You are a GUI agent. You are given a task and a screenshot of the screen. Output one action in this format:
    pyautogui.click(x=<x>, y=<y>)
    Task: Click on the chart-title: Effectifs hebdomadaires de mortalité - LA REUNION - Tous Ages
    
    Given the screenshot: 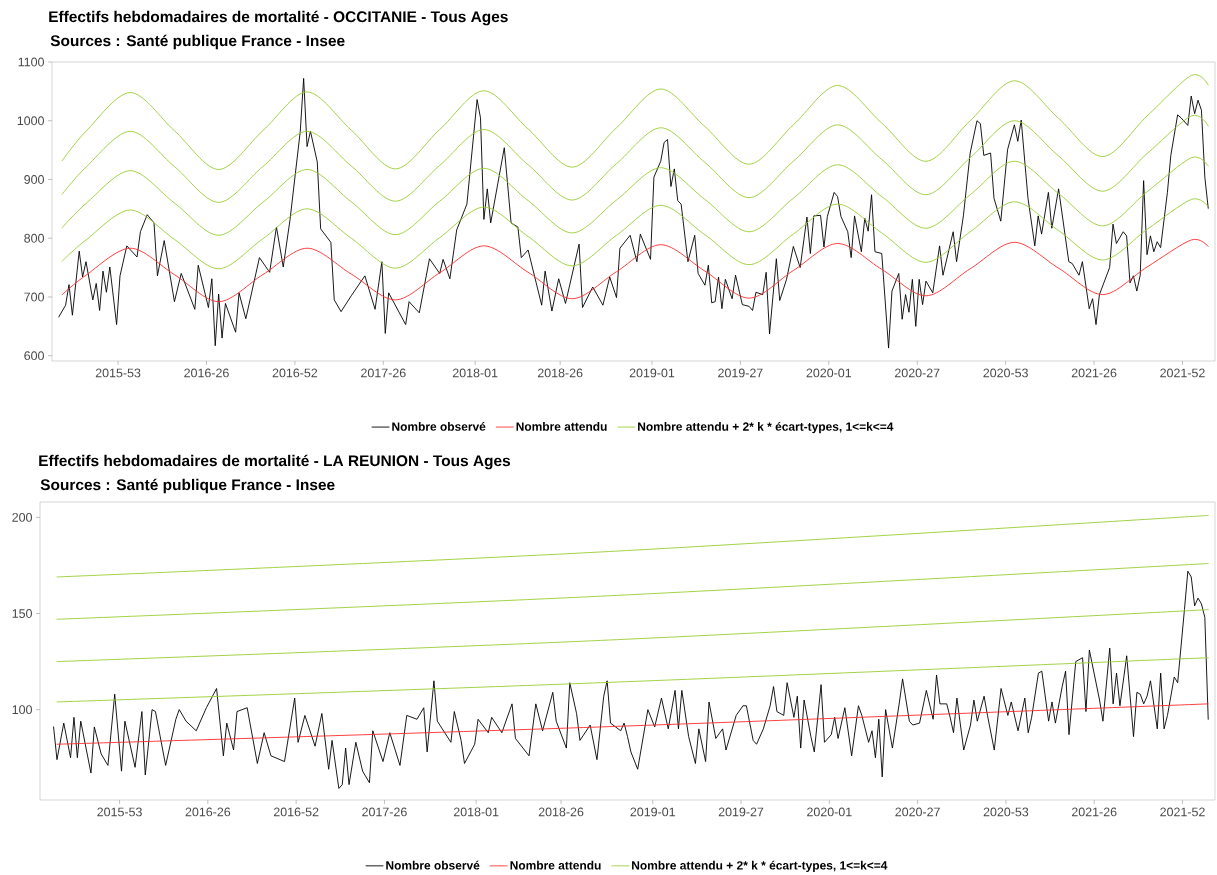 What is the action you would take?
    pyautogui.click(x=275, y=462)
    